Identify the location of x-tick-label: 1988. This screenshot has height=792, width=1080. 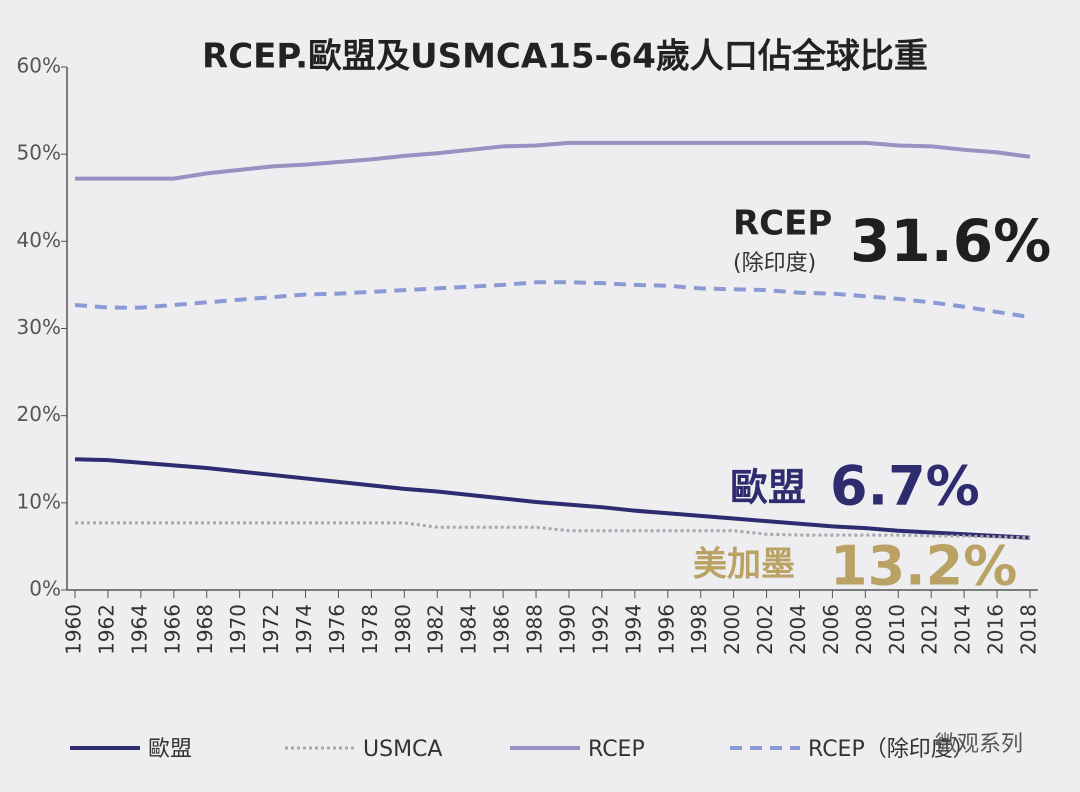
(535, 629).